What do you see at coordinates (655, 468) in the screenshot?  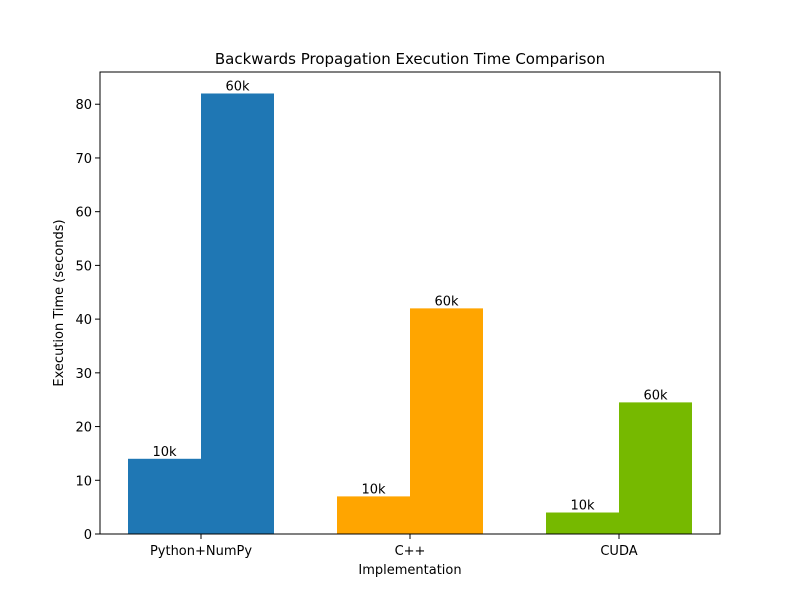 I see `bar-cuda-60k` at bounding box center [655, 468].